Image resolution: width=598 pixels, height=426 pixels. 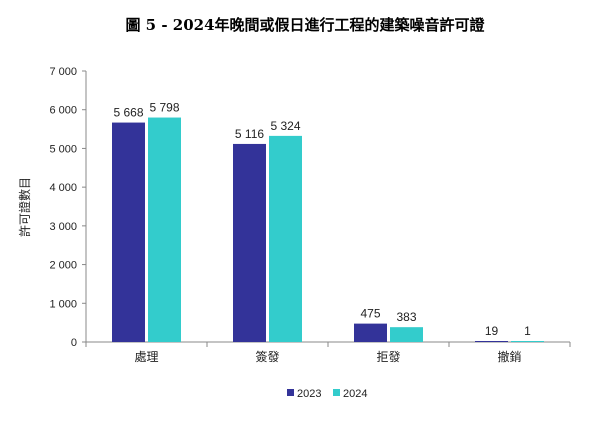 What do you see at coordinates (63, 227) in the screenshot?
I see `y-tick-label: 3 000` at bounding box center [63, 227].